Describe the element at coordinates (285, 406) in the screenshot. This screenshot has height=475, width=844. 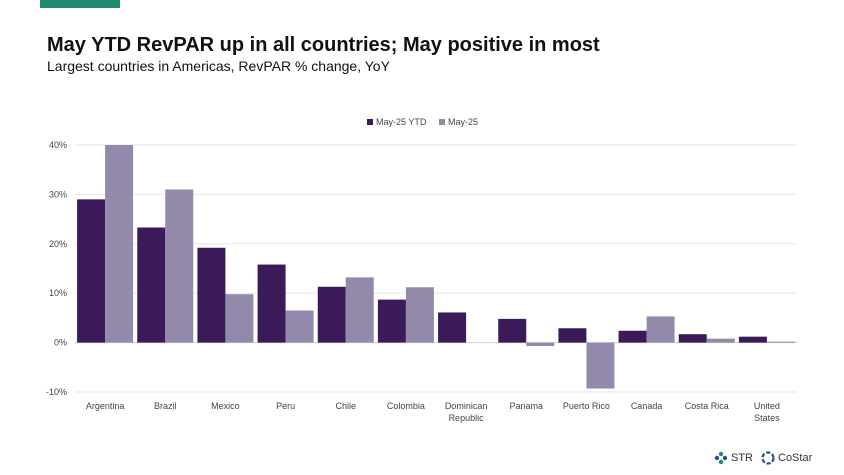
I see `x-tick-label: Peru` at that location.